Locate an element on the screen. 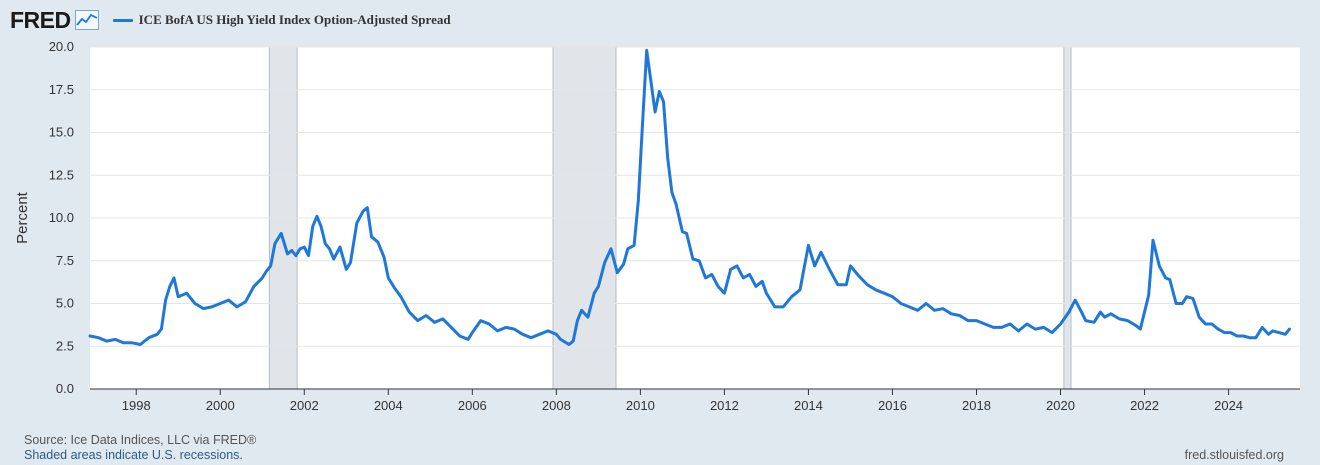 The width and height of the screenshot is (1320, 465). source-text: Source: Ice Data Indices, LLC via FRED® is located at coordinates (140, 440).